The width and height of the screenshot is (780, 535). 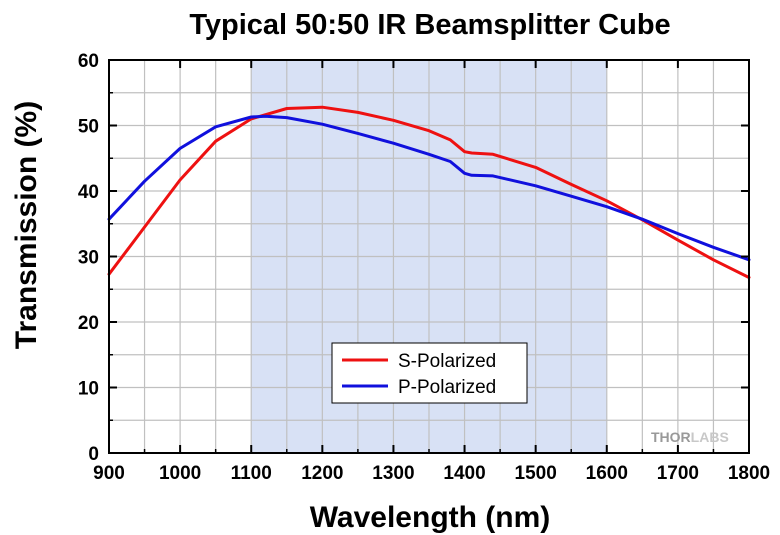 I want to click on x-tick-label: 900, so click(x=109, y=473).